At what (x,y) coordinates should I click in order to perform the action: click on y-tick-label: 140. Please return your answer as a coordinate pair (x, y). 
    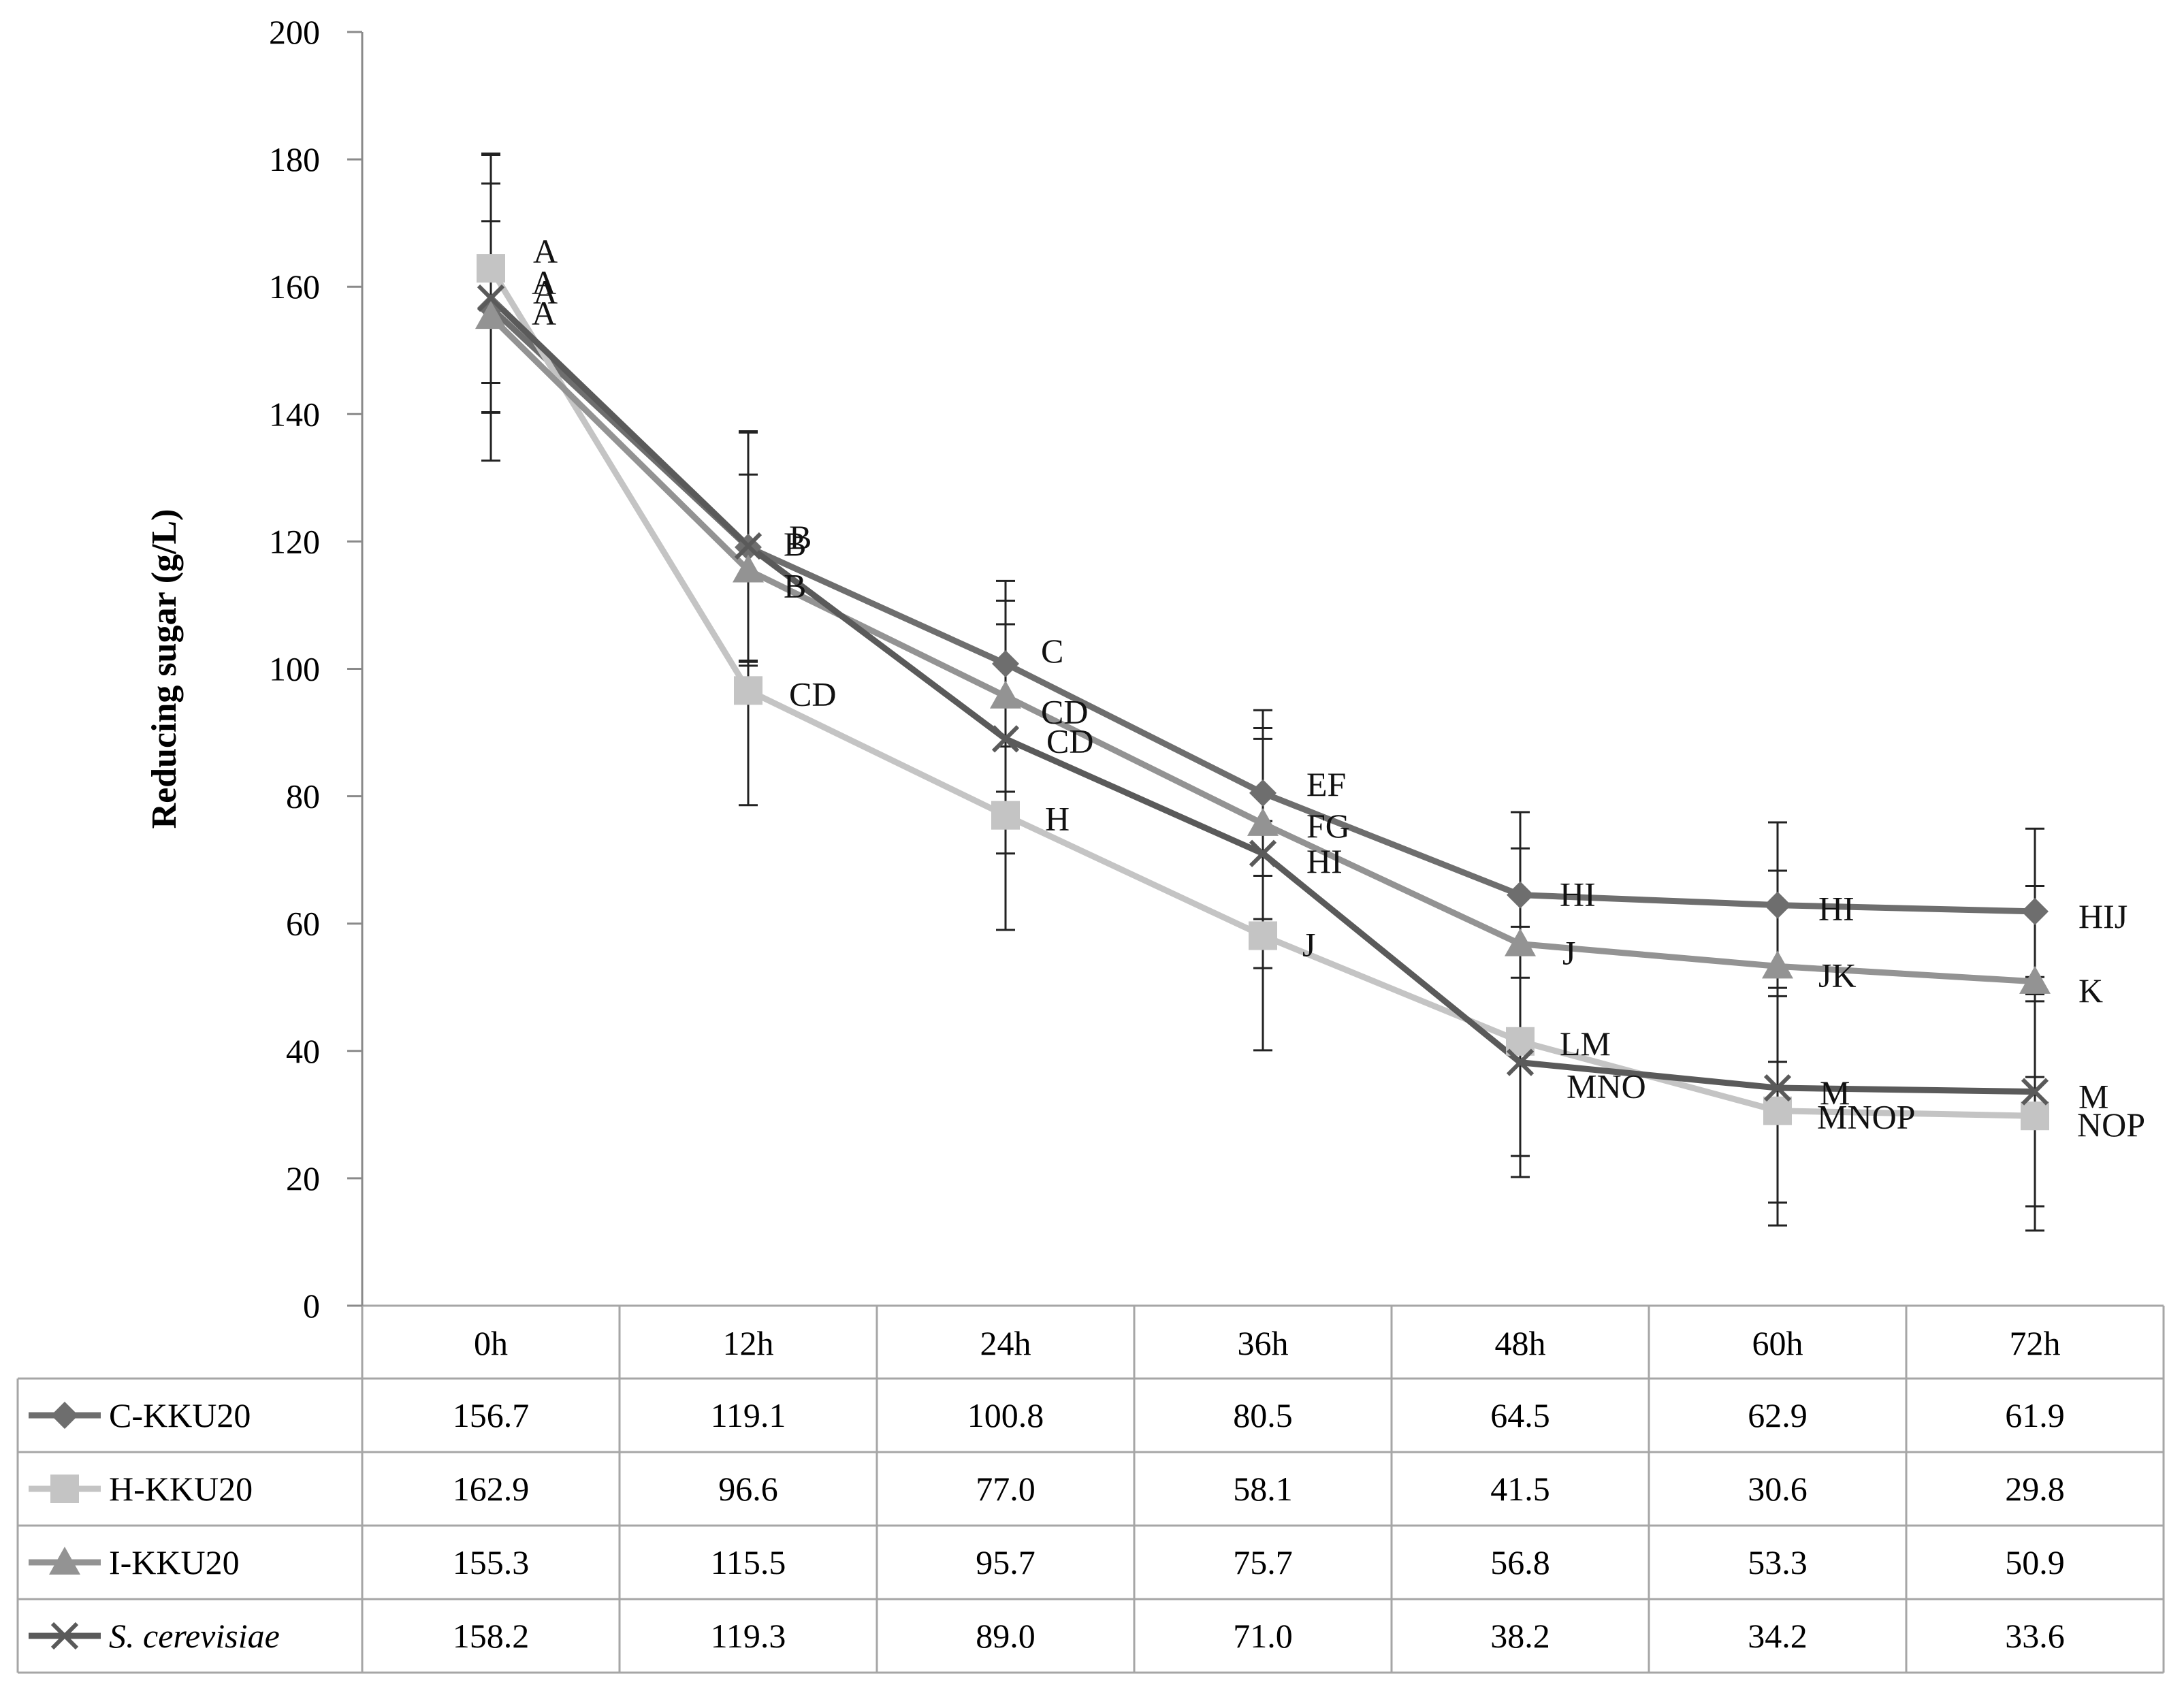
    Looking at the image, I should click on (294, 414).